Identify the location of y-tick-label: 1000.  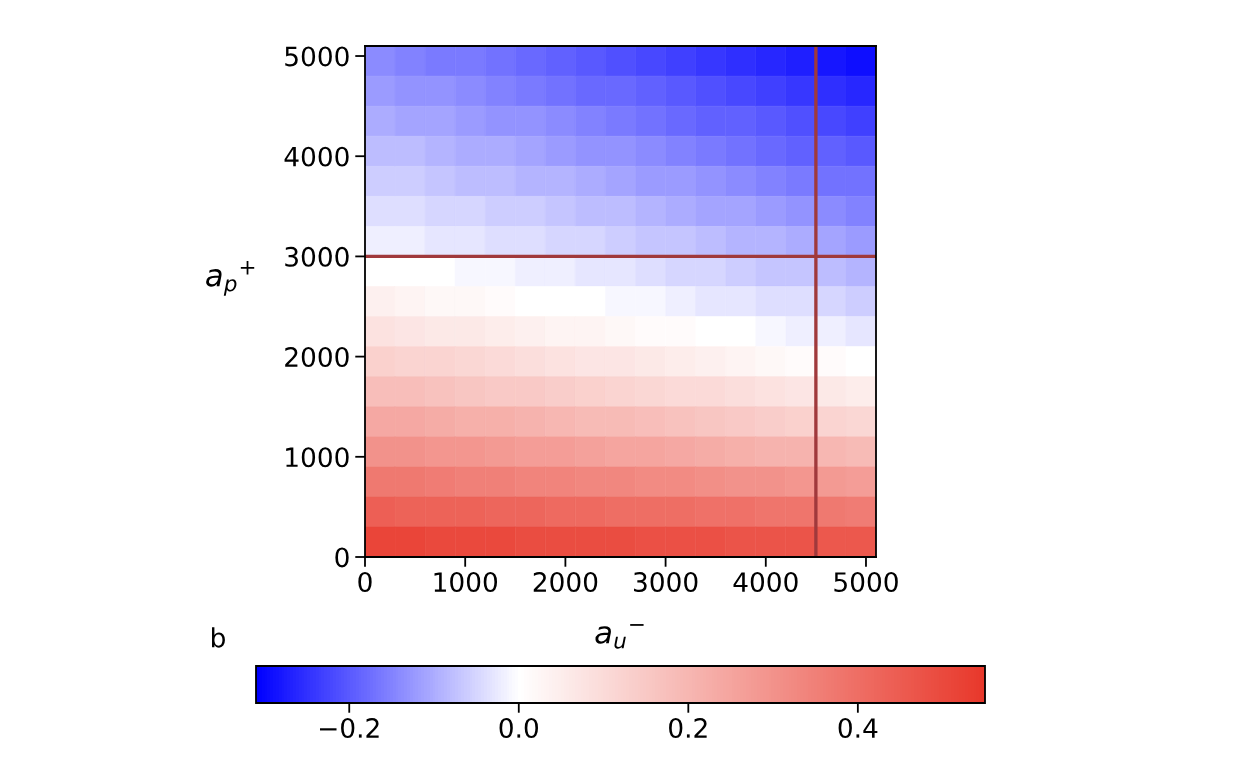
(317, 457).